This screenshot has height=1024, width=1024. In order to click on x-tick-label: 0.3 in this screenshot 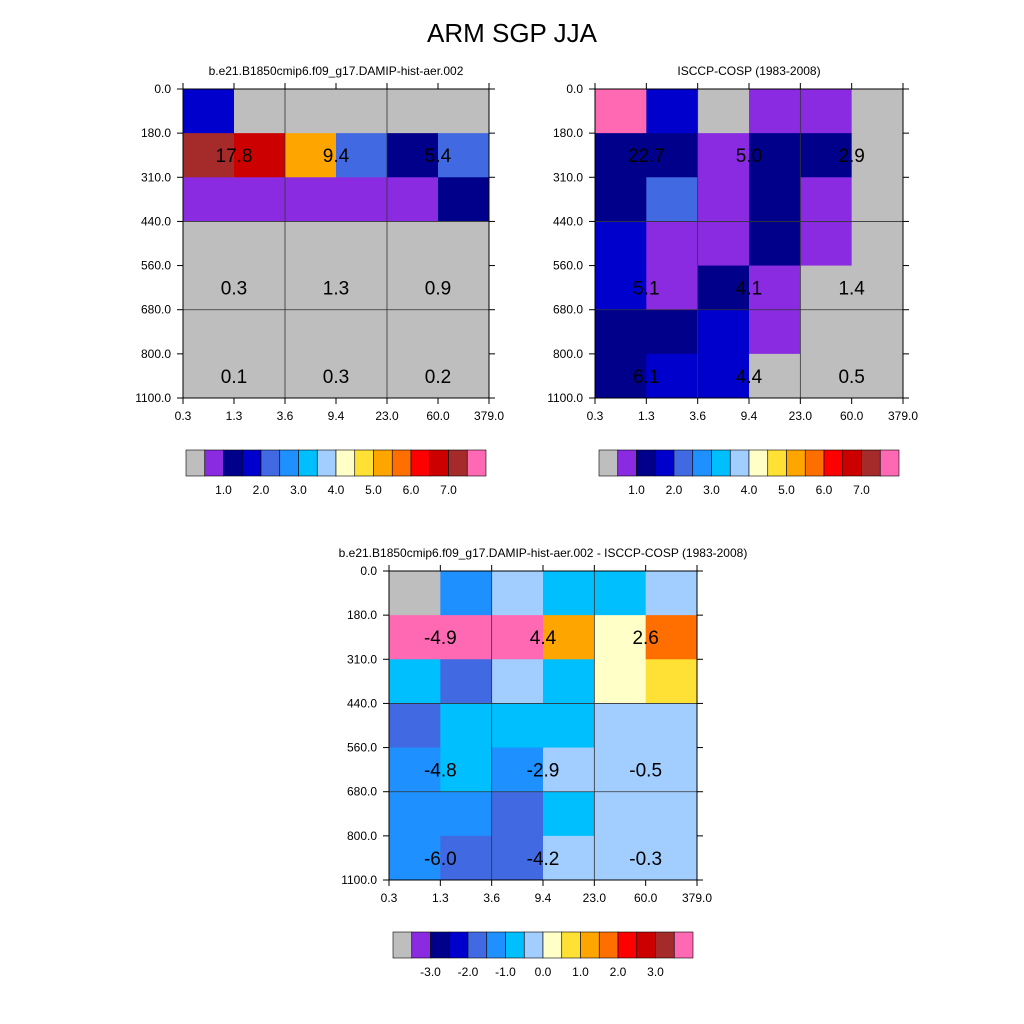, I will do `click(595, 416)`.